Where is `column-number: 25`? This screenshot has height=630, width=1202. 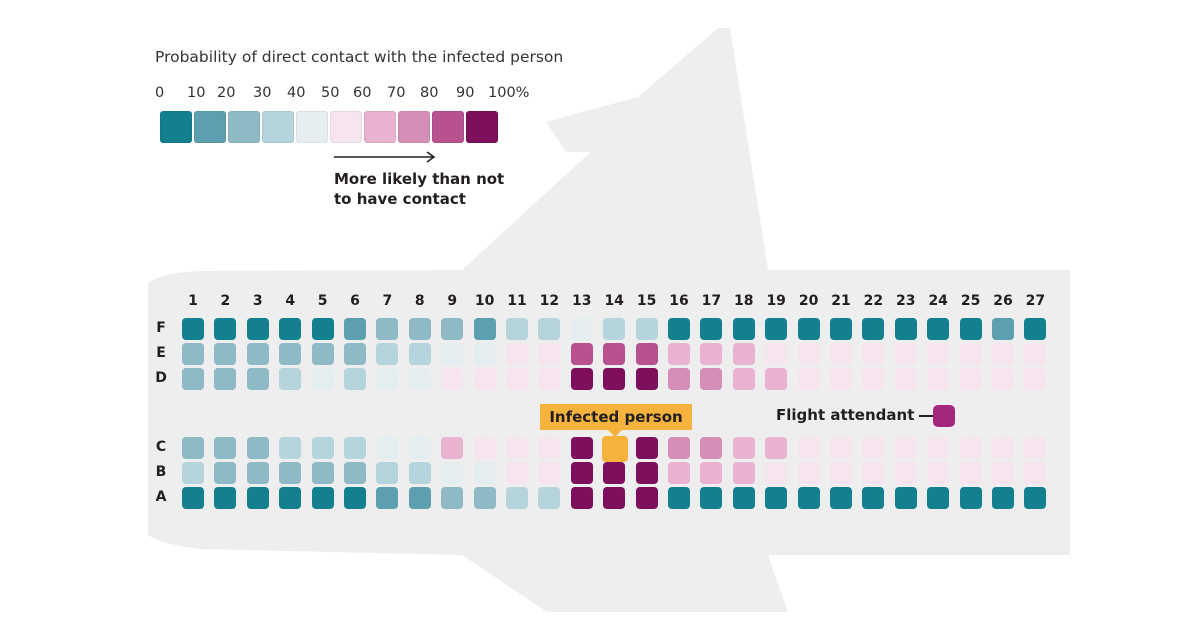
column-number: 25 is located at coordinates (970, 301).